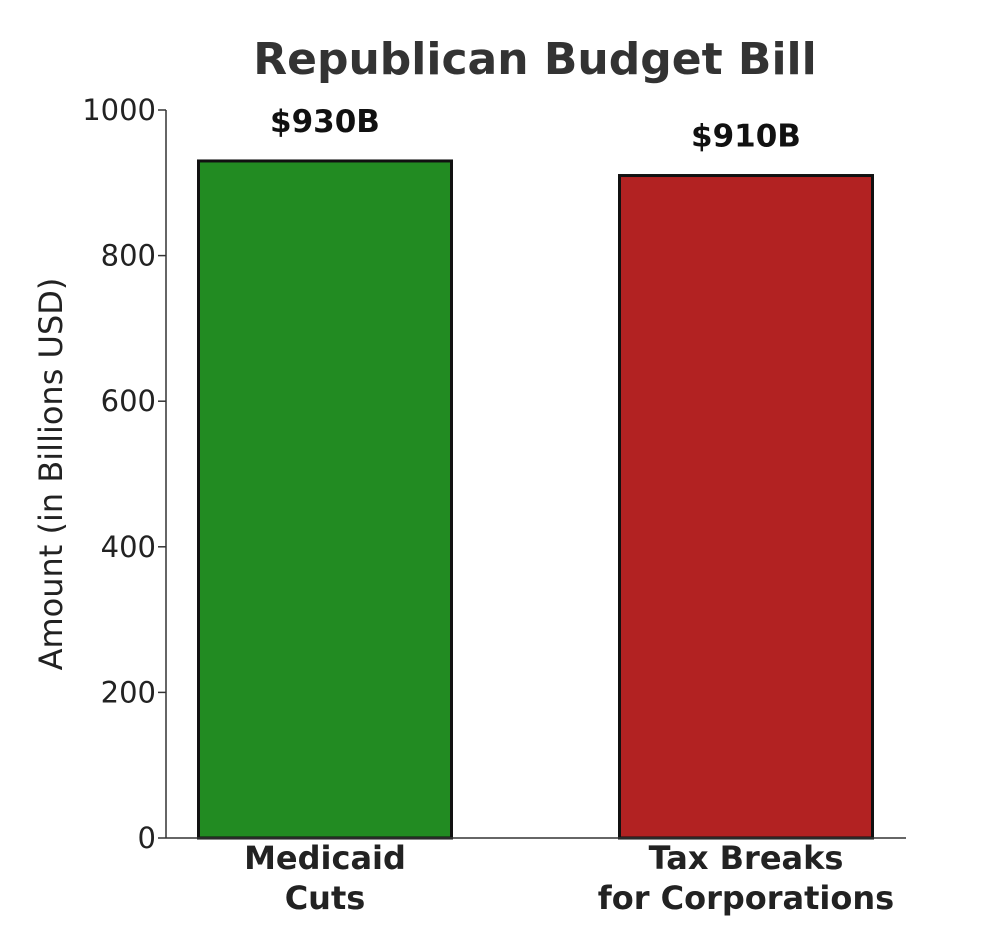  Describe the element at coordinates (128, 256) in the screenshot. I see `y-tick-label-4: 800` at that location.